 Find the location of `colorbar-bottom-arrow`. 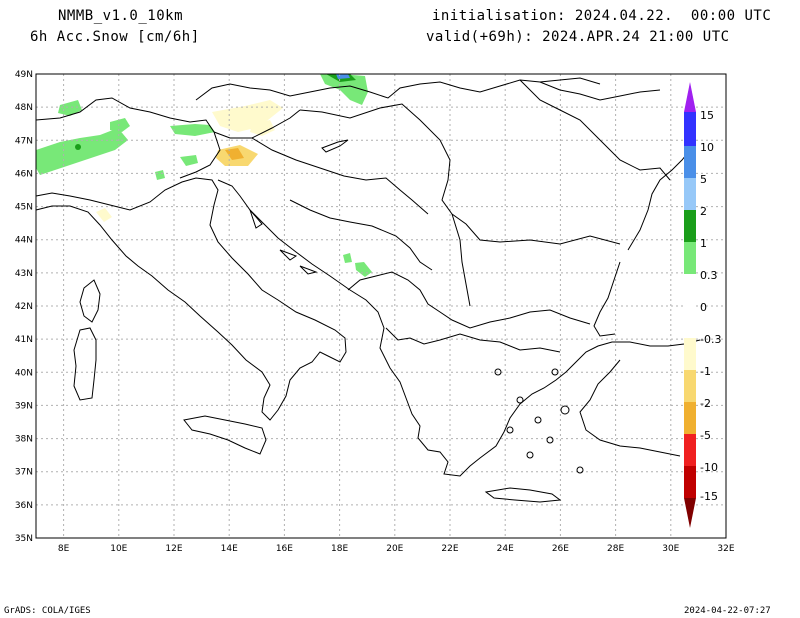

colorbar-bottom-arrow is located at coordinates (690, 513).